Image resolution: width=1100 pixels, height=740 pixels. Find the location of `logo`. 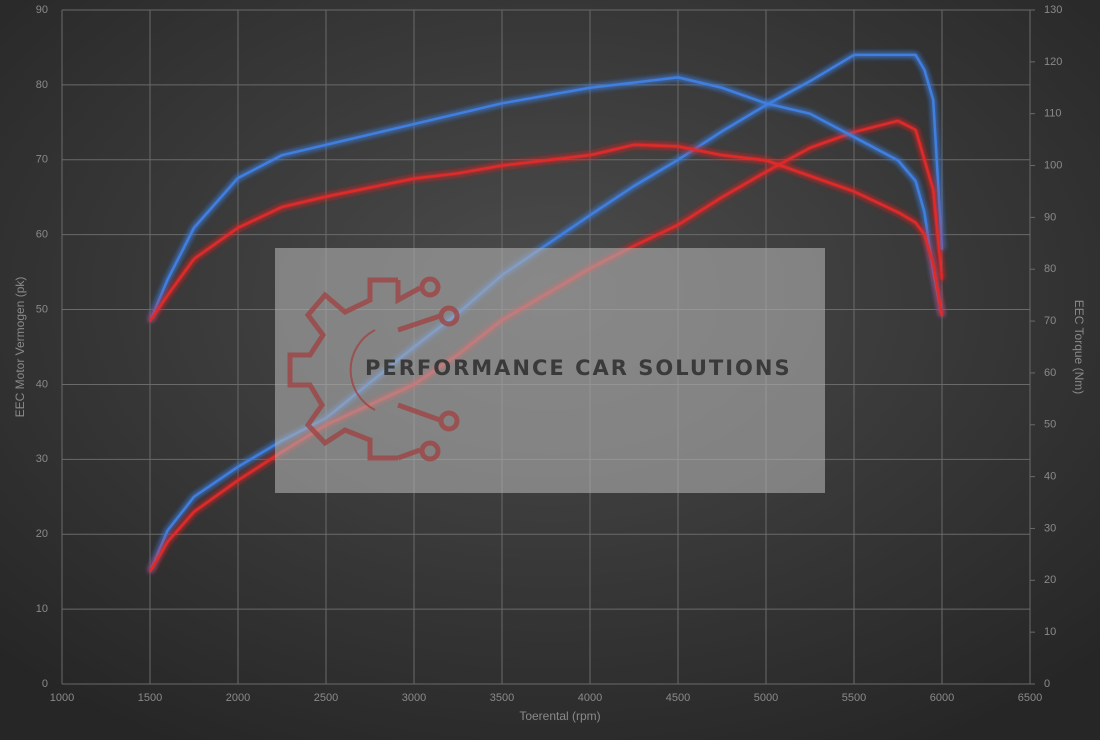

logo is located at coordinates (373, 369).